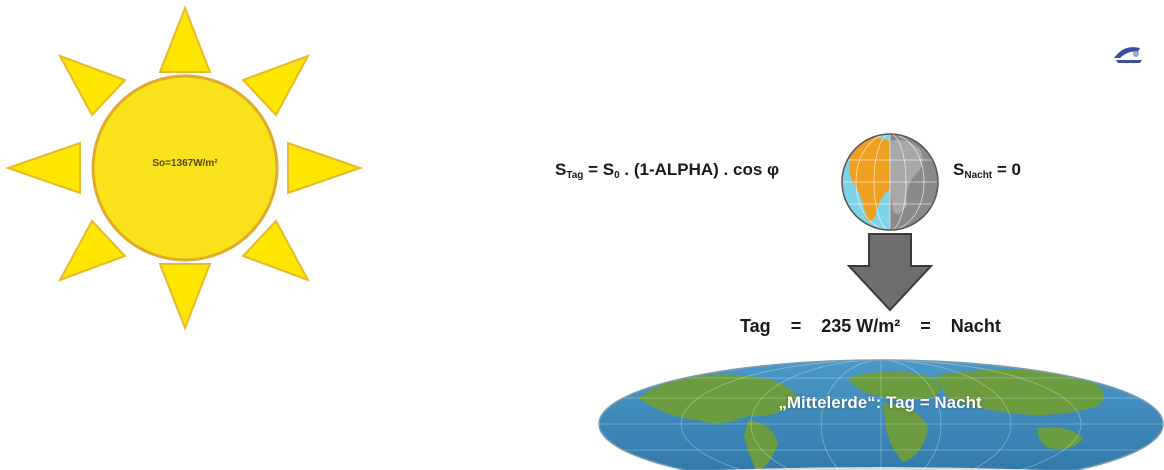 The height and width of the screenshot is (470, 1164). What do you see at coordinates (185, 297) in the screenshot?
I see `sun-ray-bottom` at bounding box center [185, 297].